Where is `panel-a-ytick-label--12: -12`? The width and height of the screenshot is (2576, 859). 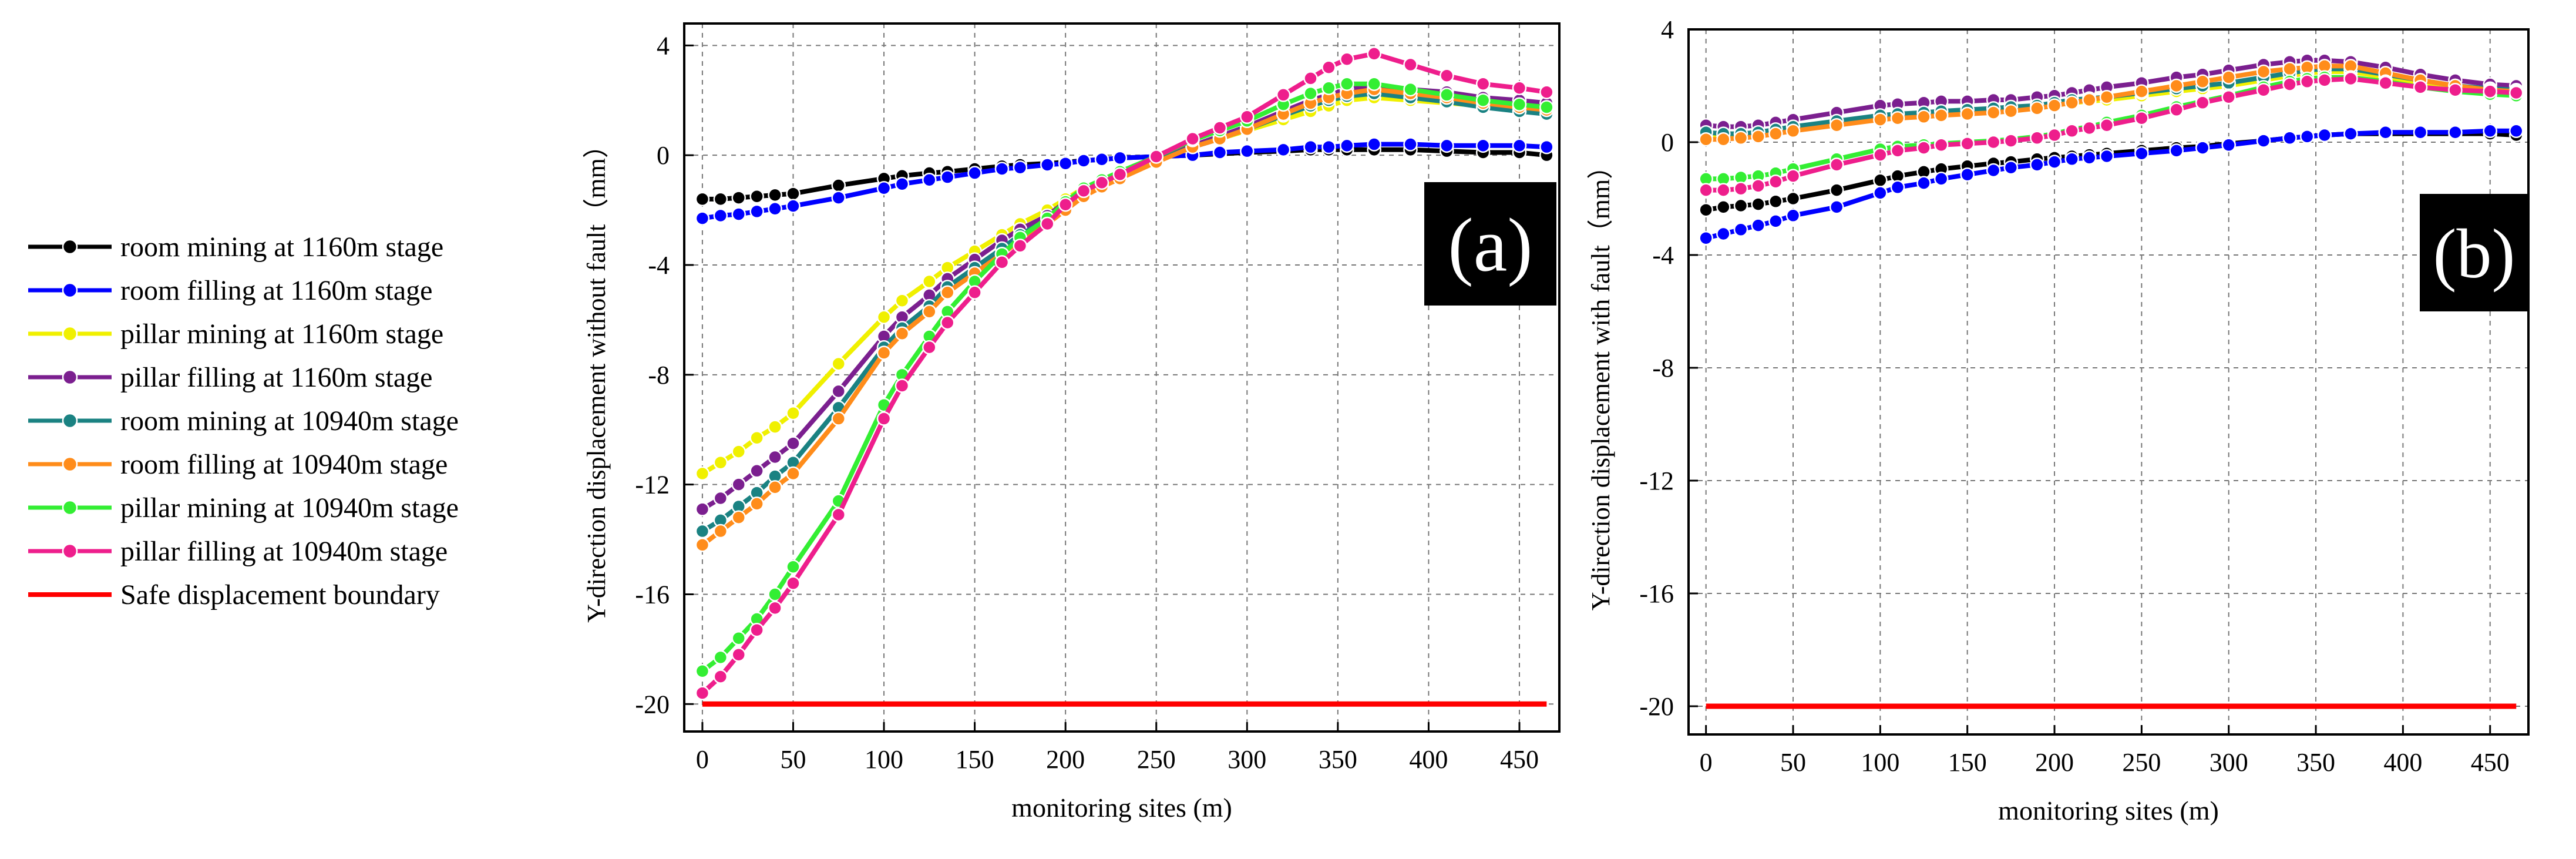
panel-a-ytick-label--12: -12 is located at coordinates (652, 485).